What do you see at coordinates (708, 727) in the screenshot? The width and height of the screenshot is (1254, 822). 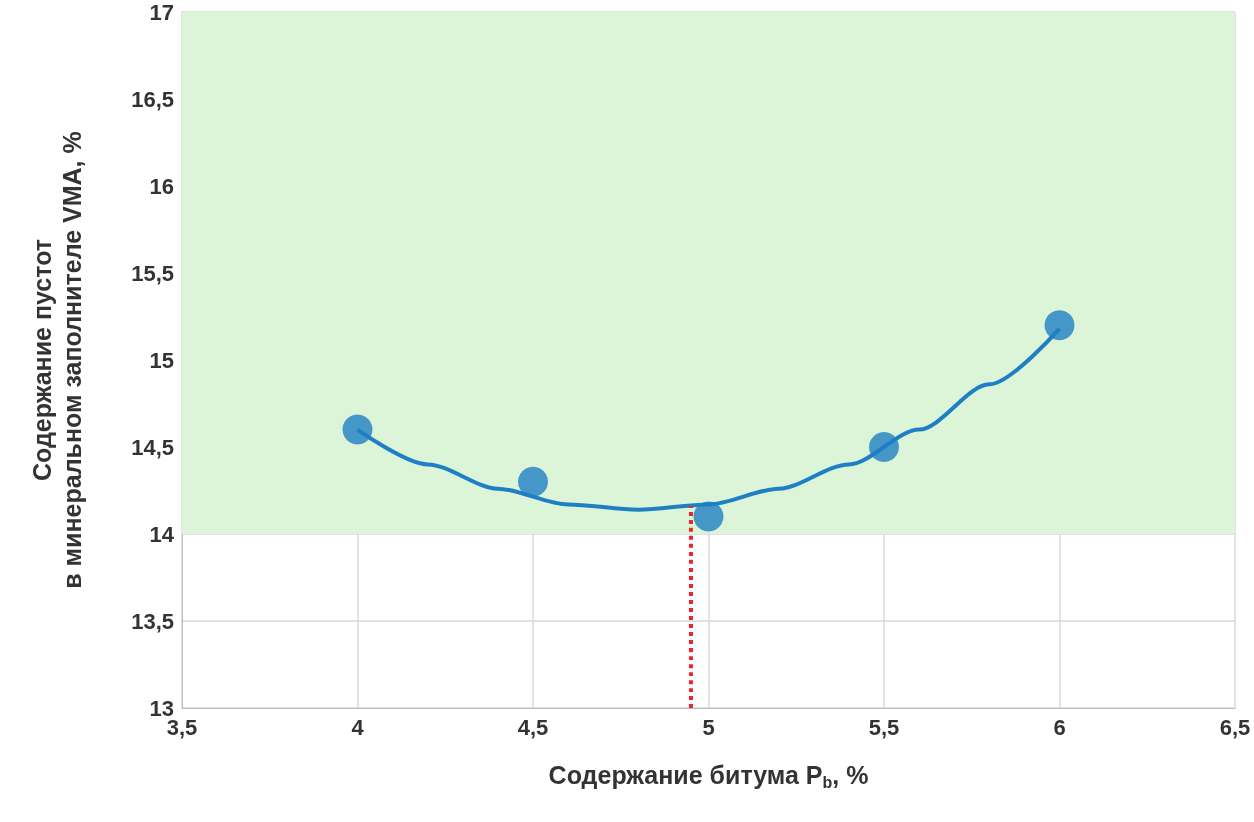 I see `x-tick-label: 5` at bounding box center [708, 727].